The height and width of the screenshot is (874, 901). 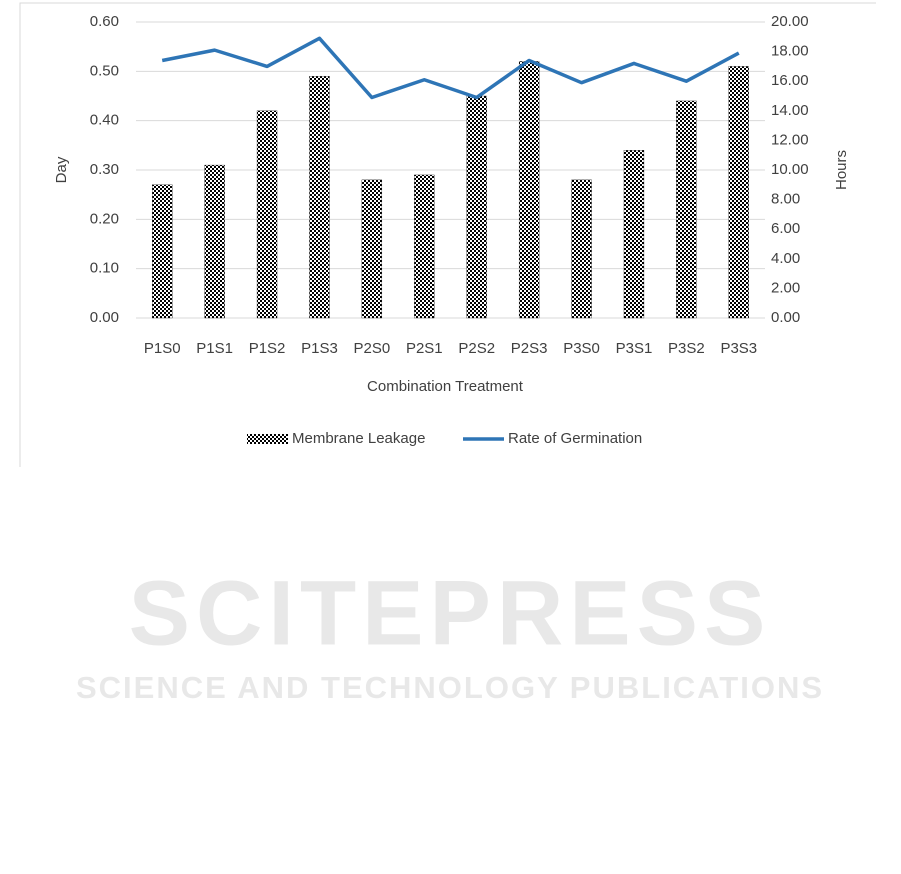 What do you see at coordinates (267, 348) in the screenshot?
I see `x-tick-label: P1S2` at bounding box center [267, 348].